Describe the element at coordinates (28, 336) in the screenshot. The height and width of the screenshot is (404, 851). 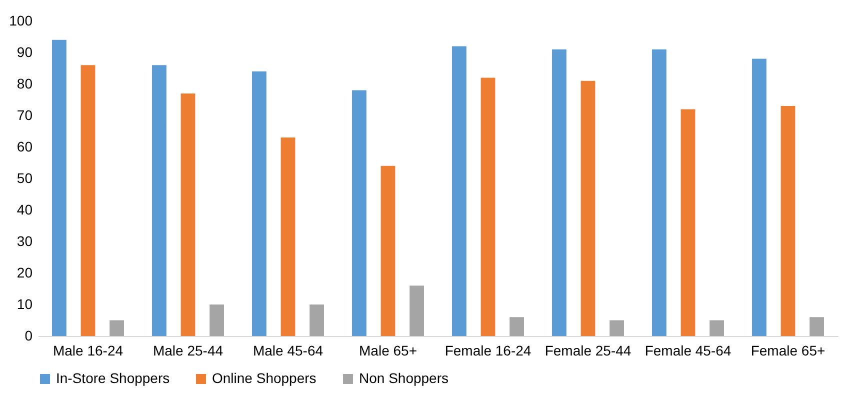
I see `y-tick-label: 0` at that location.